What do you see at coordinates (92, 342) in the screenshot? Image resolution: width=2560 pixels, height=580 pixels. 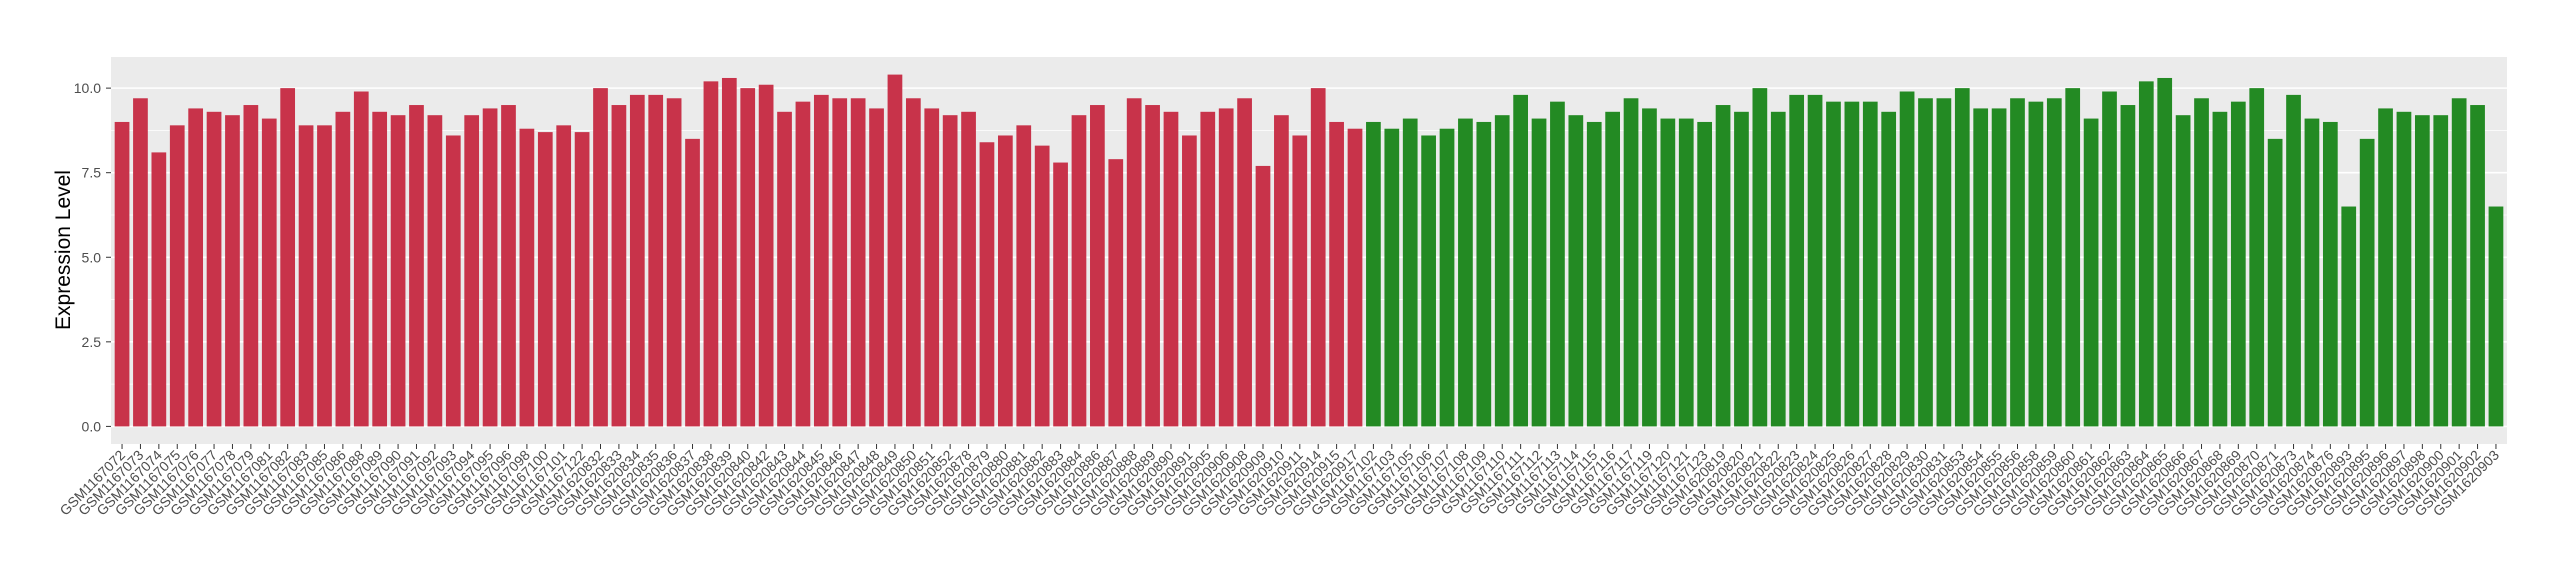 I see `y-tick-label: 2.5` at bounding box center [92, 342].